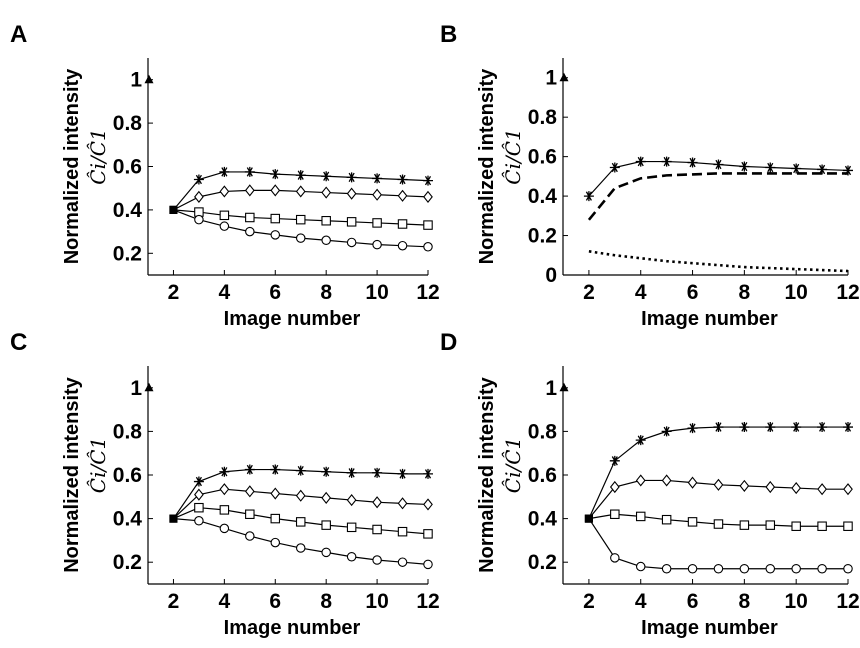  I want to click on x-tick-label: 4, so click(641, 292).